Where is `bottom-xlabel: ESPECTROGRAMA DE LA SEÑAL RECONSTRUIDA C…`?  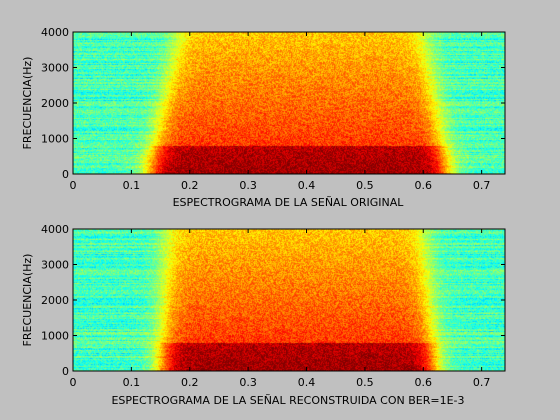
bottom-xlabel: ESPECTROGRAMA DE LA SEÑAL RECONSTRUIDA C… is located at coordinates (287, 400).